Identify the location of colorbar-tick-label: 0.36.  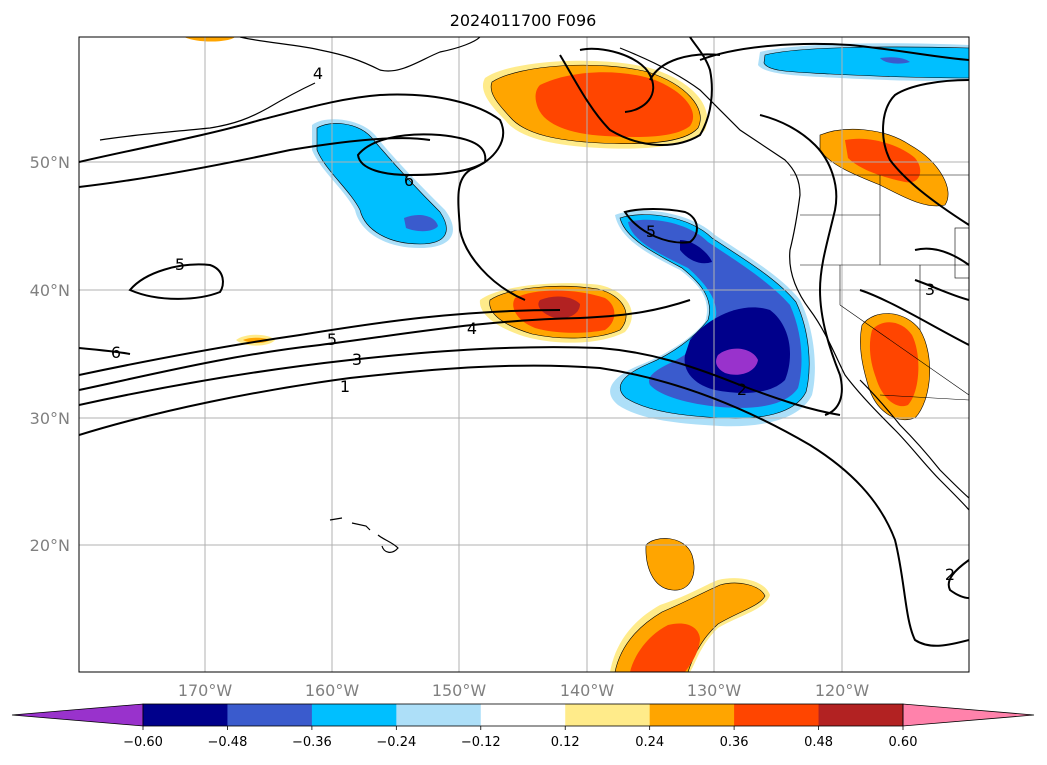
(734, 742).